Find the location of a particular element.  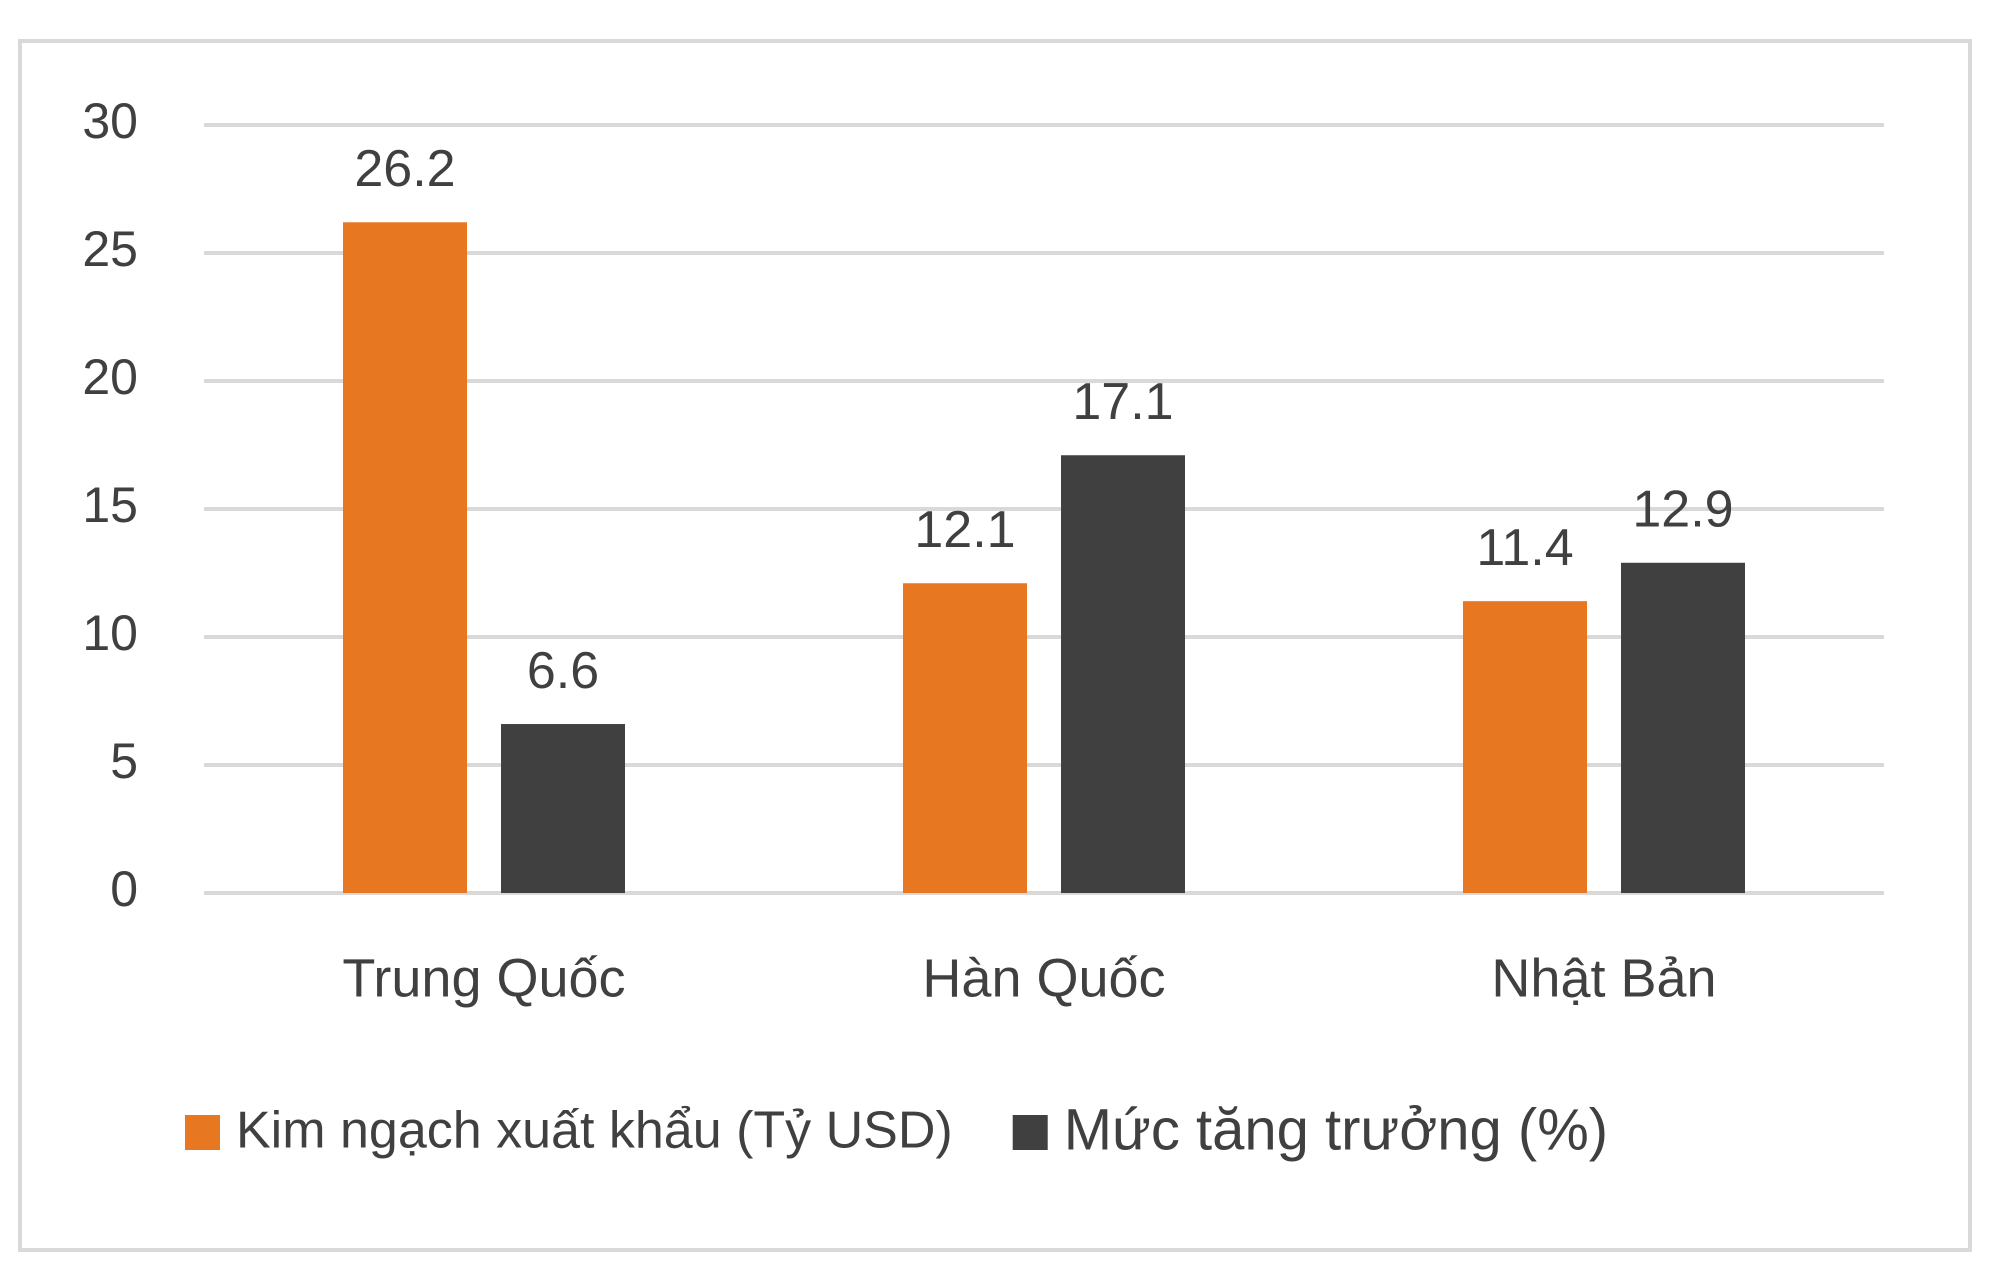

data-label: 12.1 is located at coordinates (964, 530).